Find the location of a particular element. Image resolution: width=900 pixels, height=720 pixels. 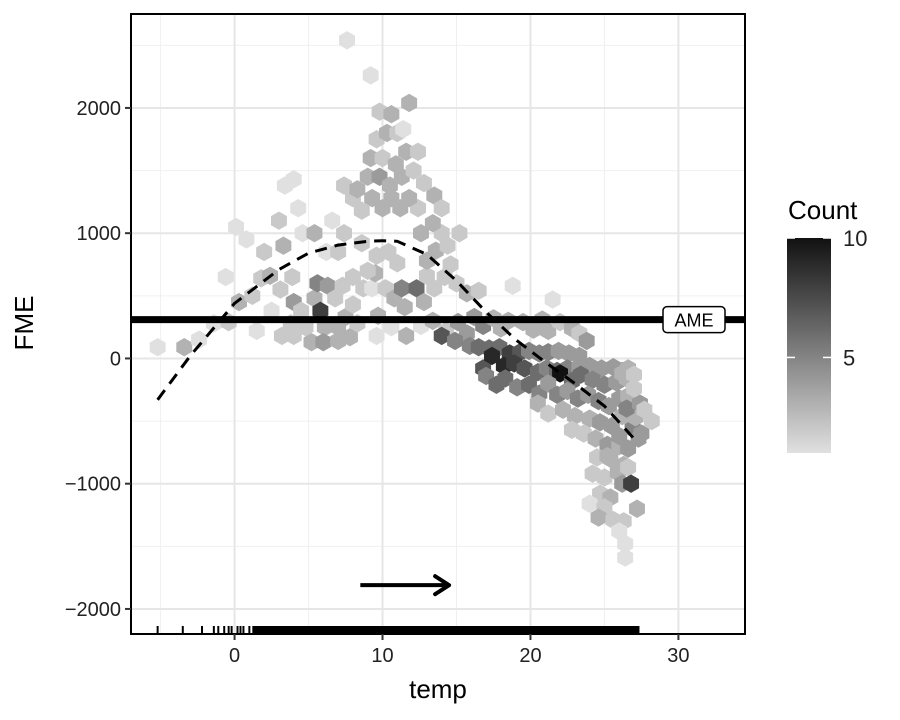

legend-title: Count is located at coordinates (823, 210).